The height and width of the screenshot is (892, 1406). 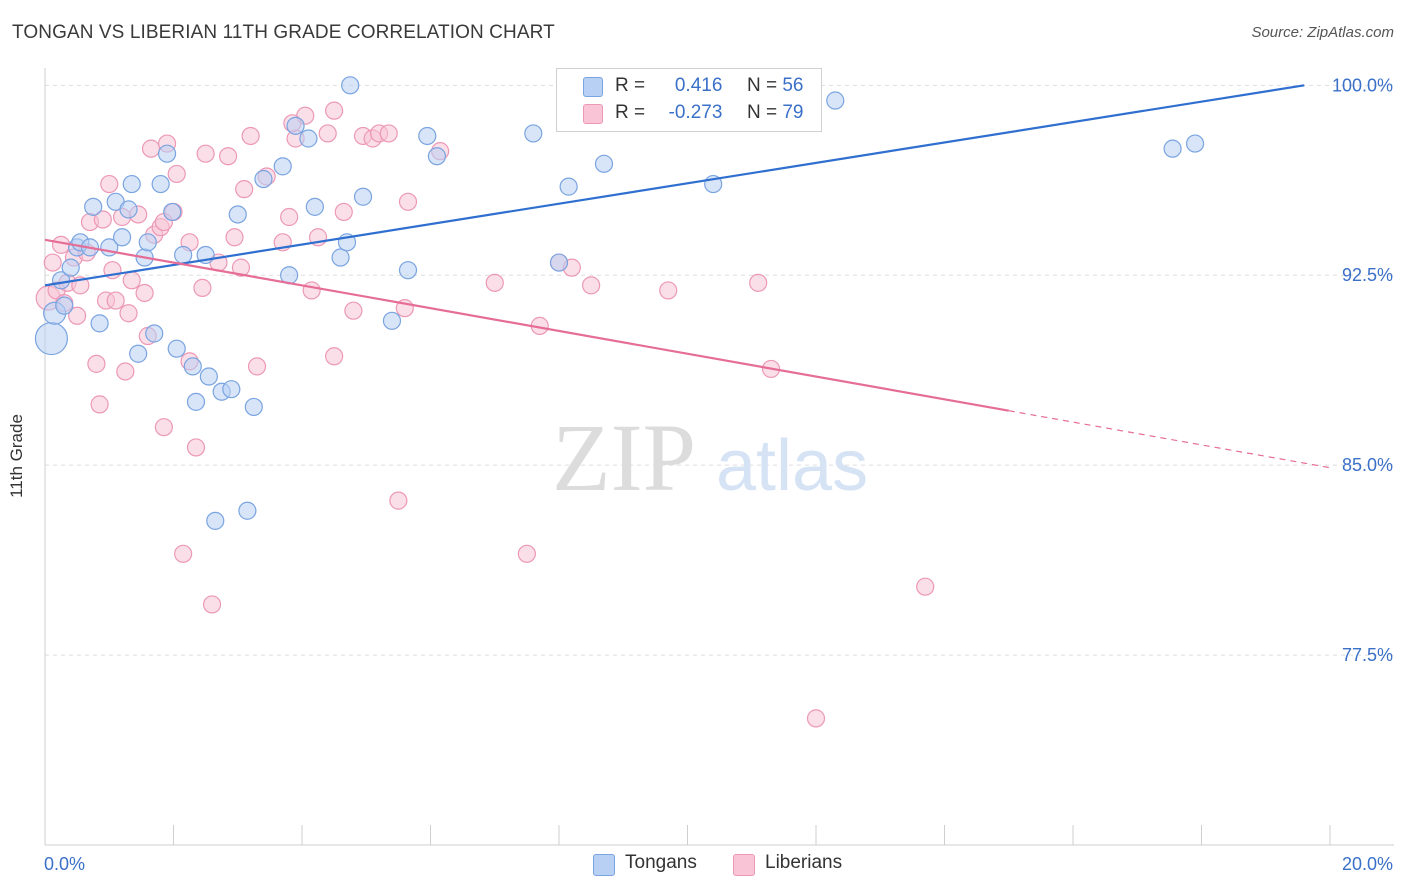 What do you see at coordinates (804, 862) in the screenshot?
I see `liberians-legend-label: Liberians` at bounding box center [804, 862].